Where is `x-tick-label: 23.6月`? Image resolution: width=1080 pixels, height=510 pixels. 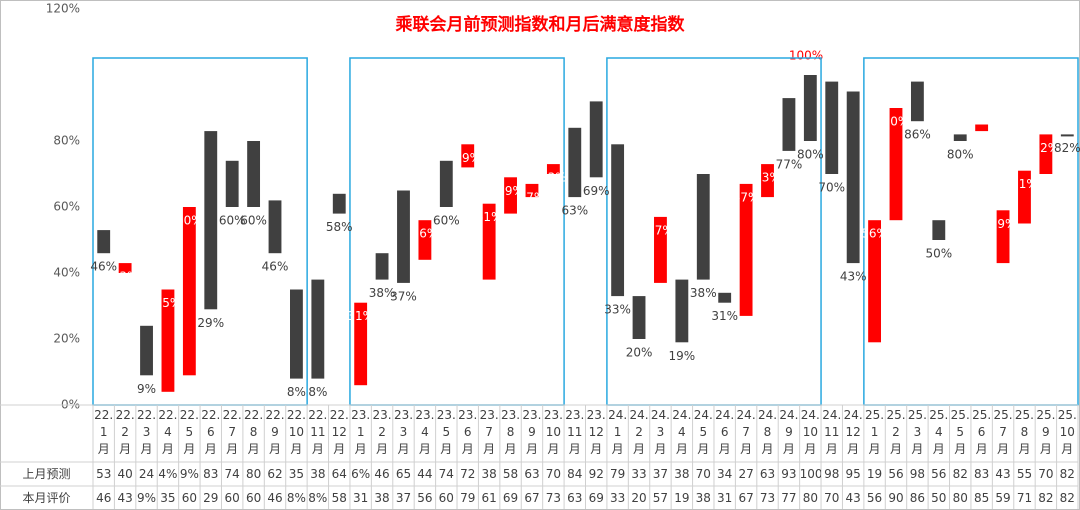
x-tick-label: 23.6月 is located at coordinates (468, 432).